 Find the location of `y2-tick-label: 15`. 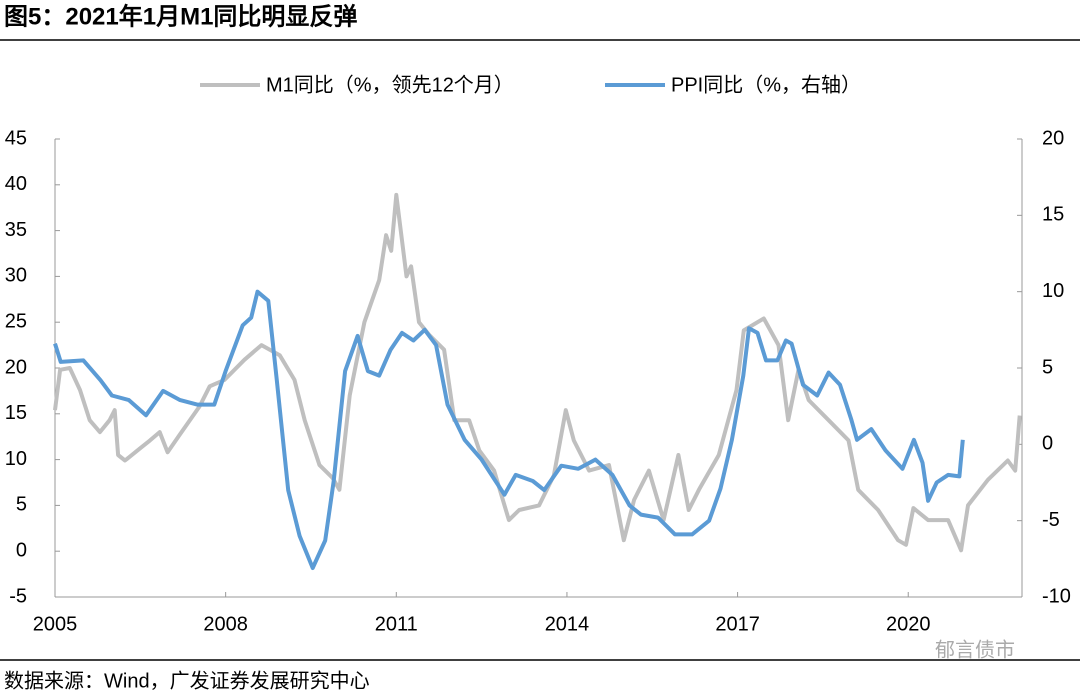

y2-tick-label: 15 is located at coordinates (1053, 215).